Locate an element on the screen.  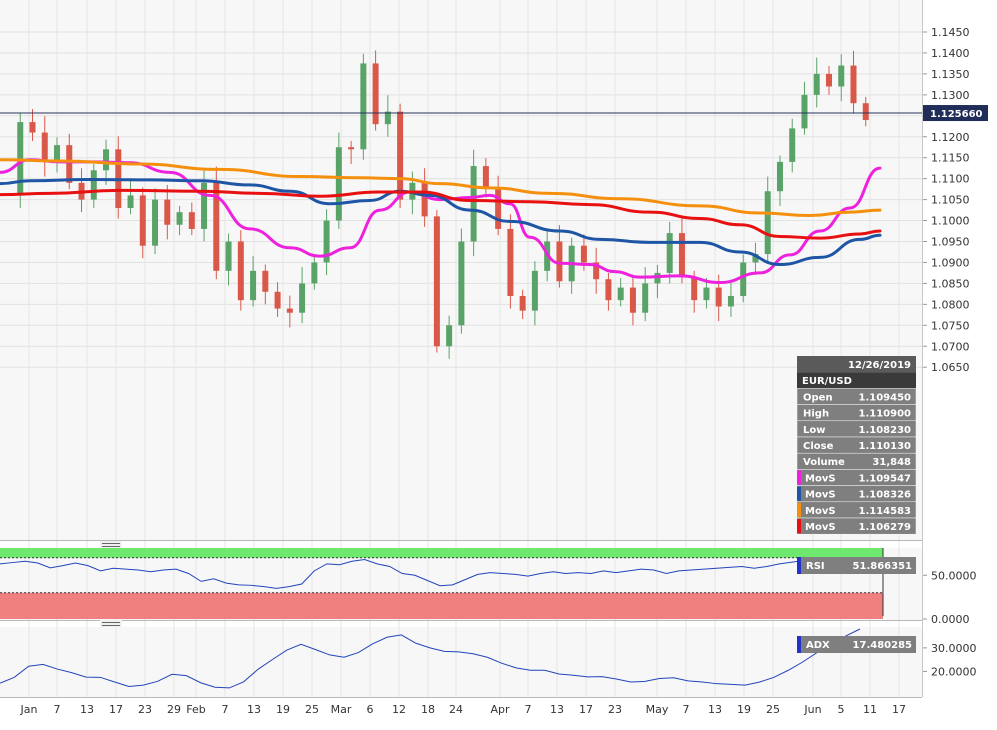
info-symbol: EUR/USD is located at coordinates (827, 381).